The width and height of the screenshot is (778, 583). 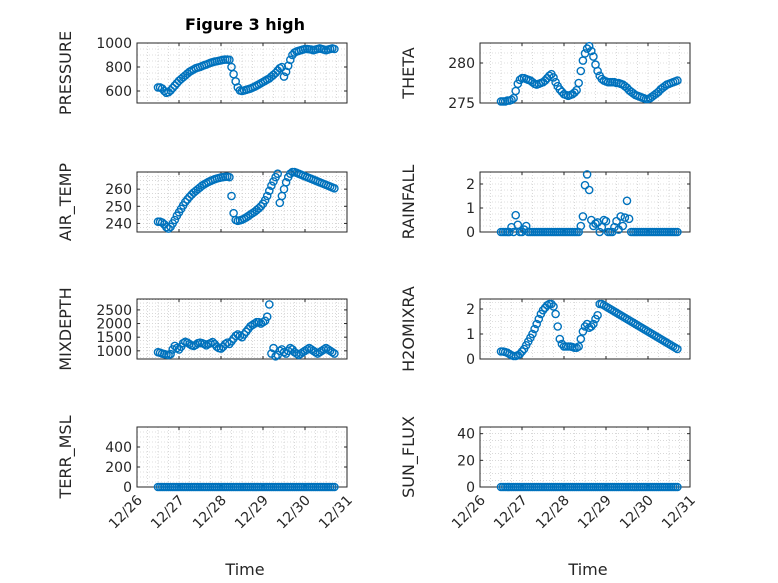 I want to click on x-axis-label-right: Time, so click(x=587, y=569).